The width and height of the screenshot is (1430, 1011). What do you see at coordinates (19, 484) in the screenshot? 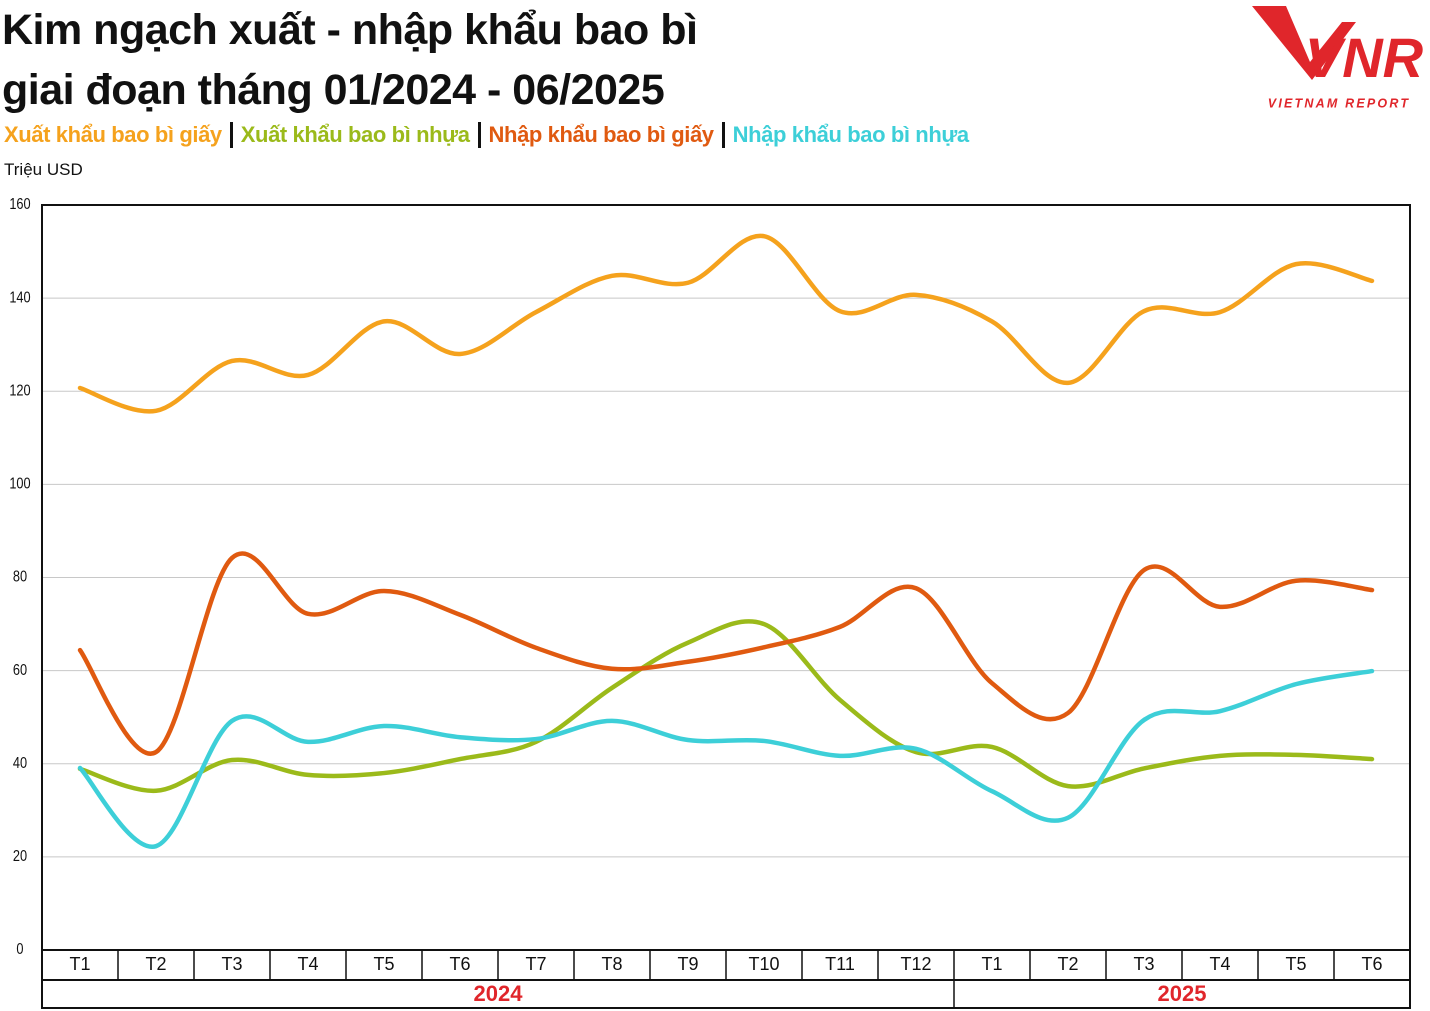
I see `y-tick-label: 100` at bounding box center [19, 484].